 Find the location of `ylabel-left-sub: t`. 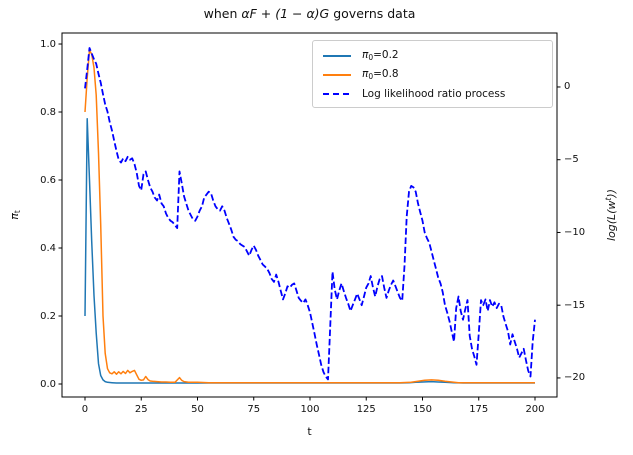

ylabel-left-sub: t is located at coordinates (17, 212).